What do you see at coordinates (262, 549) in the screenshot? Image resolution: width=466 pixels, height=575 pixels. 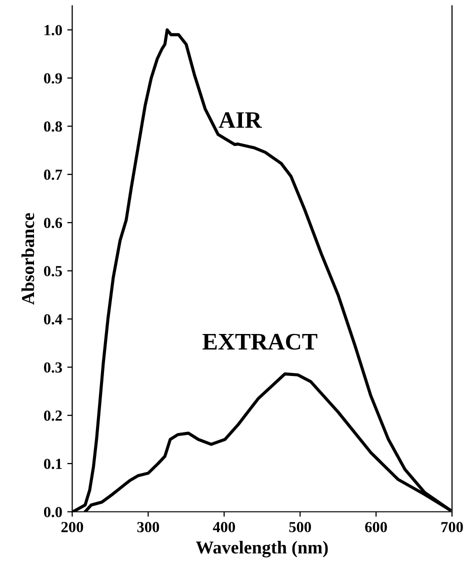 I see `x-axis-title: Wavelength (nm)` at bounding box center [262, 549].